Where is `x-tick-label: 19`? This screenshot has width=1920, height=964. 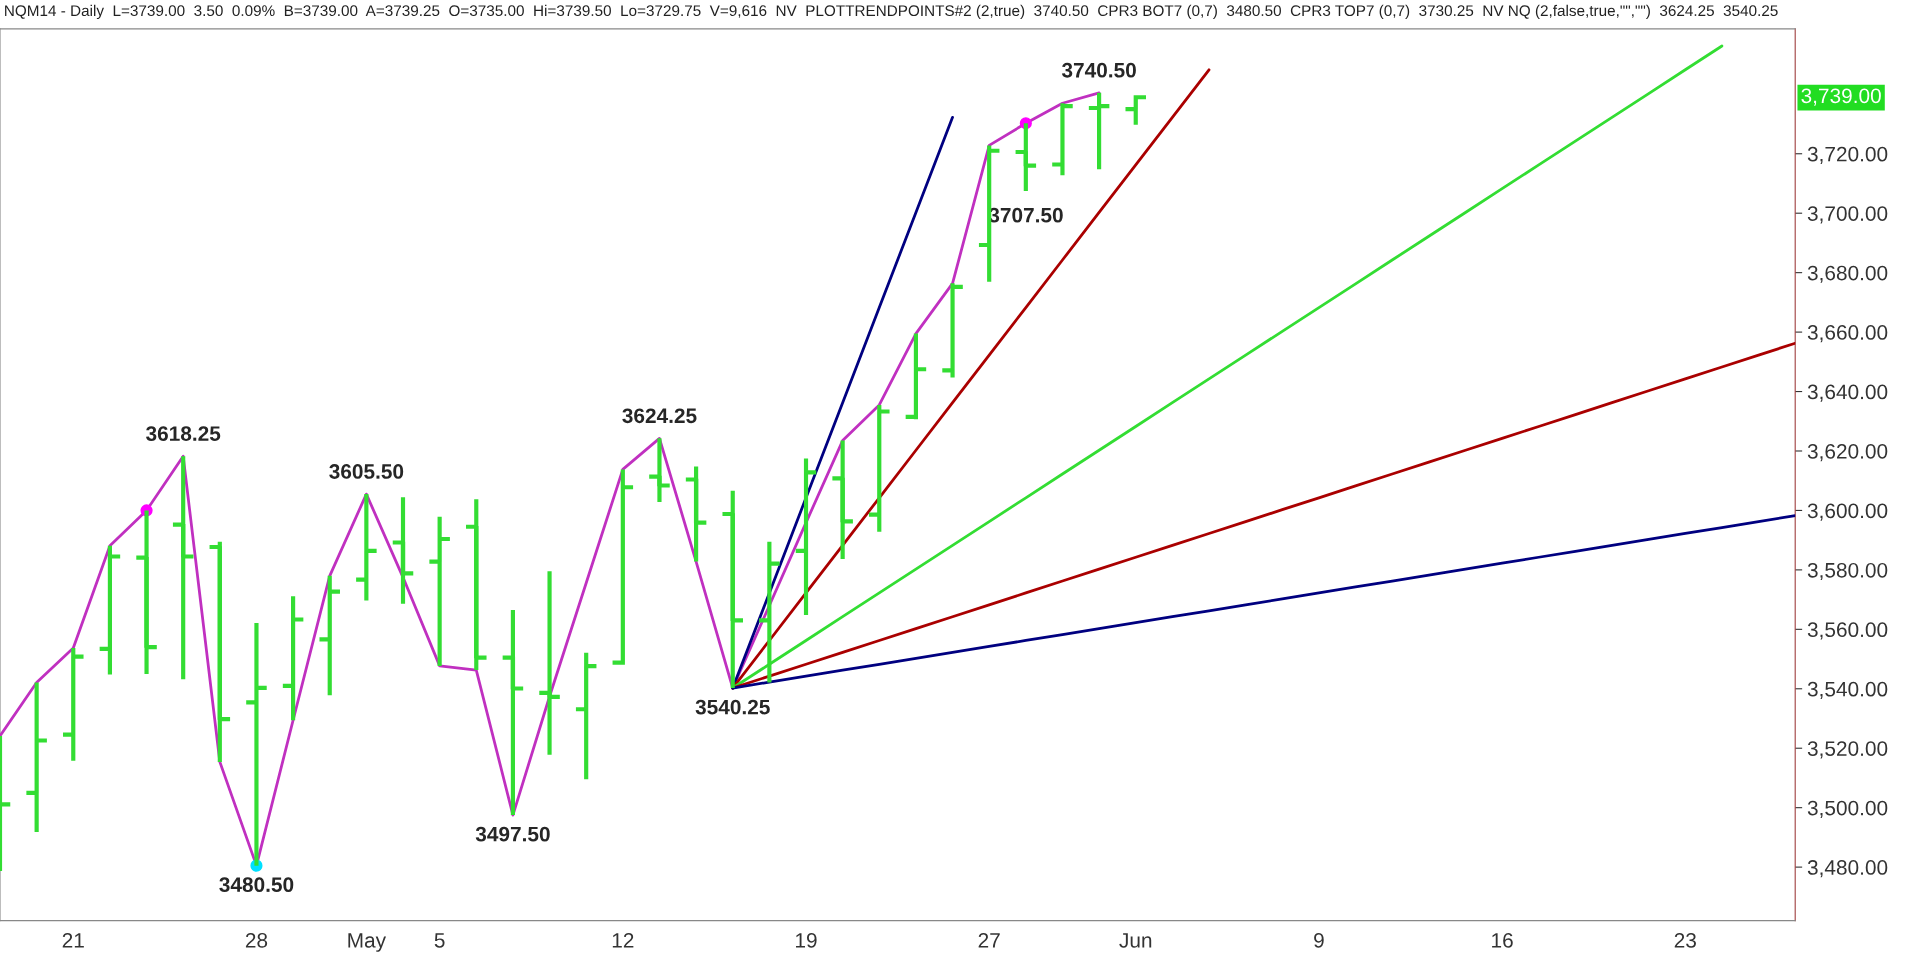
x-tick-label: 19 is located at coordinates (806, 940).